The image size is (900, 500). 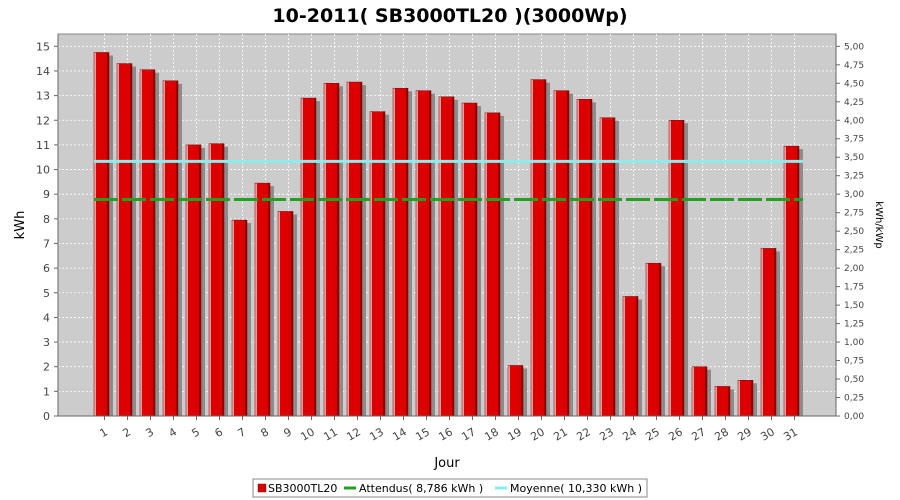 I want to click on y-tick-label: 0, so click(x=46, y=416).